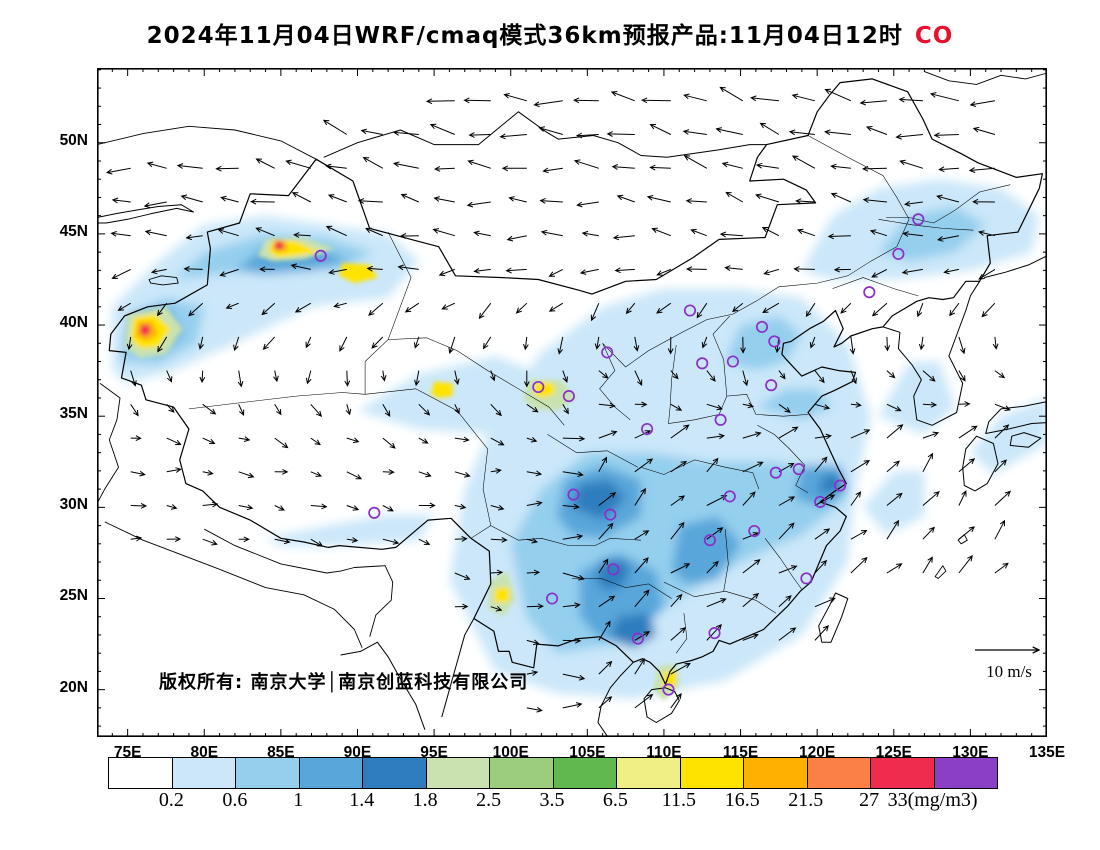 The height and width of the screenshot is (850, 1100). I want to click on lon-axis-label: 115E, so click(740, 752).